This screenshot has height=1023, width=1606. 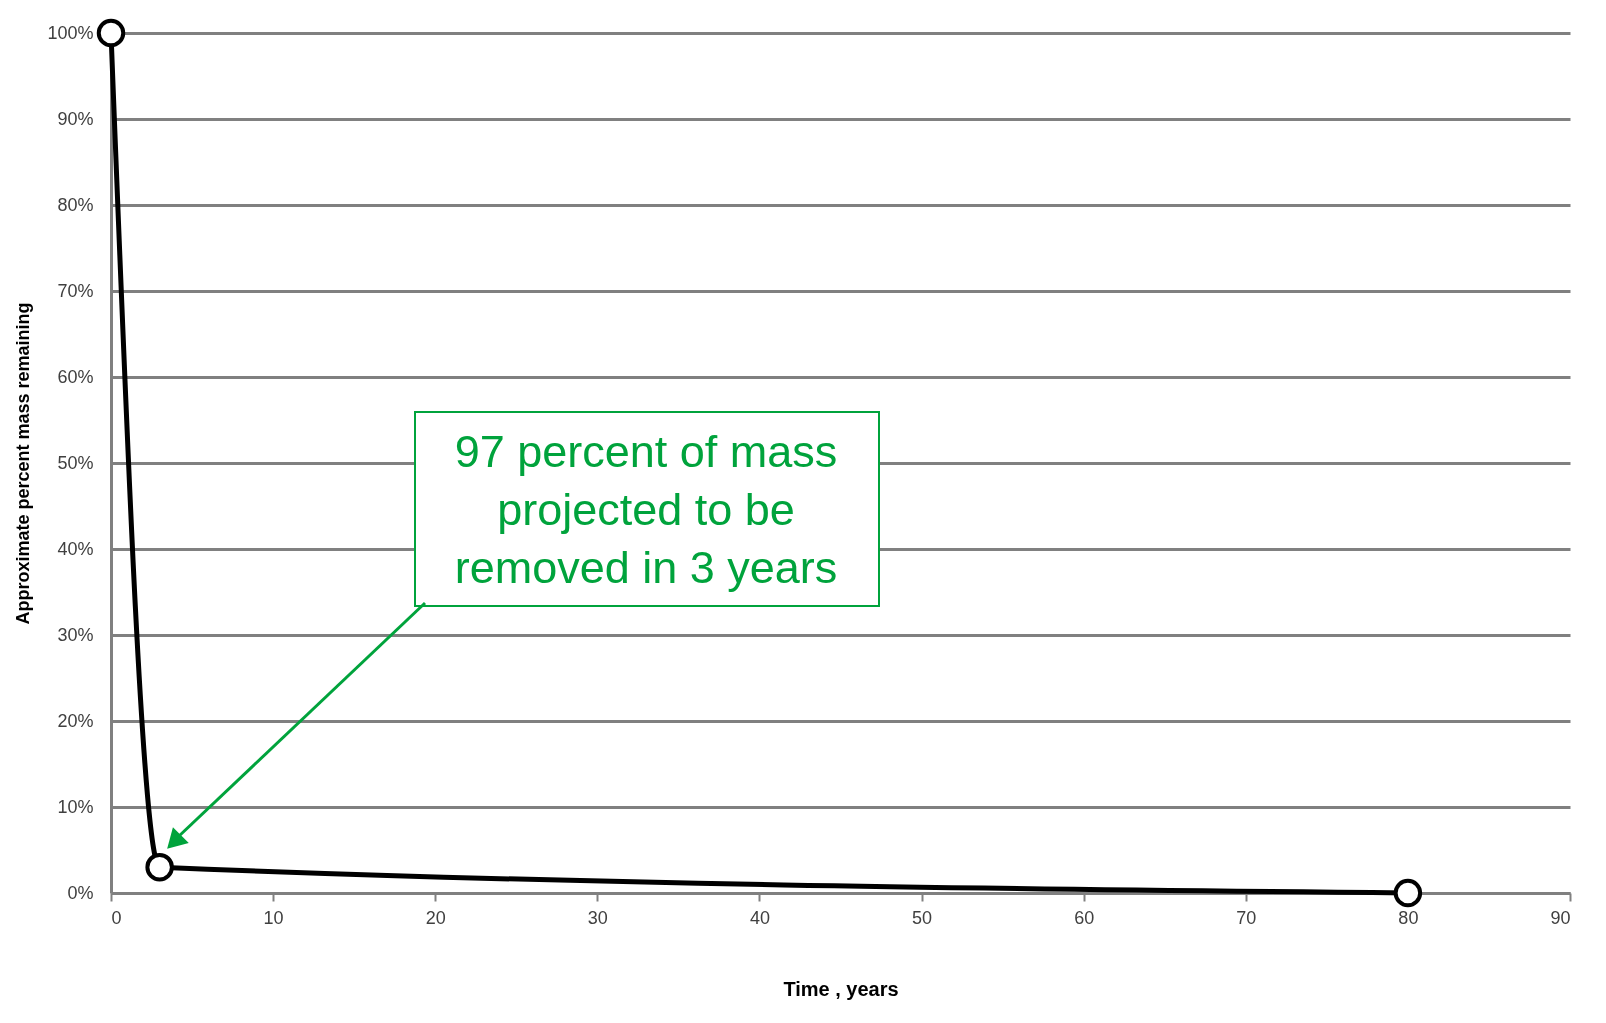 What do you see at coordinates (922, 917) in the screenshot?
I see `x-tick-label: 50` at bounding box center [922, 917].